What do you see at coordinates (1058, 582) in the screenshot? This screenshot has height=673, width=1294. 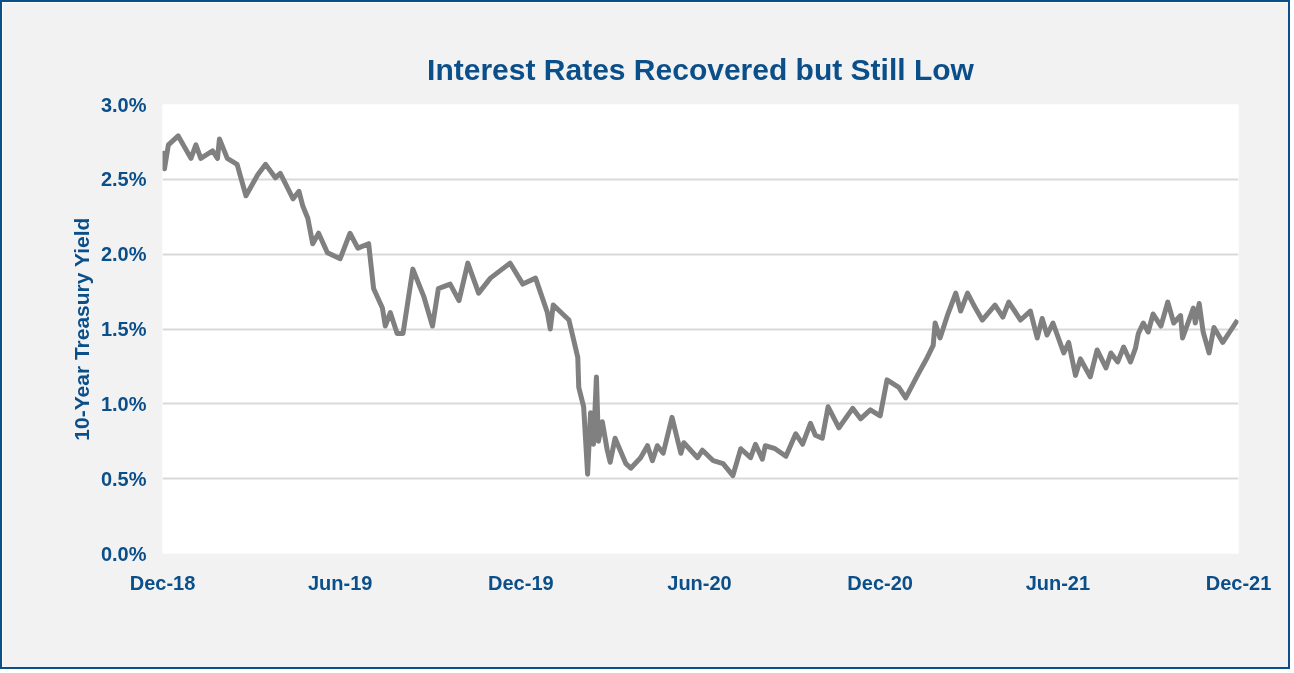 I see `x-tick-label: Jun-21` at bounding box center [1058, 582].